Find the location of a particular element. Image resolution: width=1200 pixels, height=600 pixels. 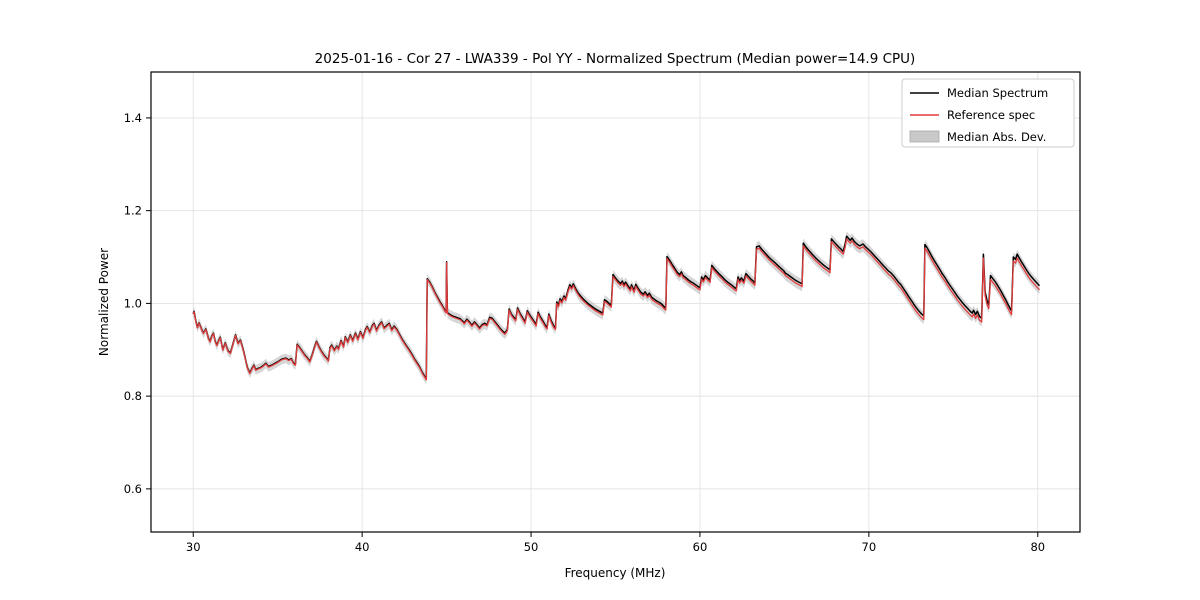

y-tick-label: 0.8 is located at coordinates (133, 396).